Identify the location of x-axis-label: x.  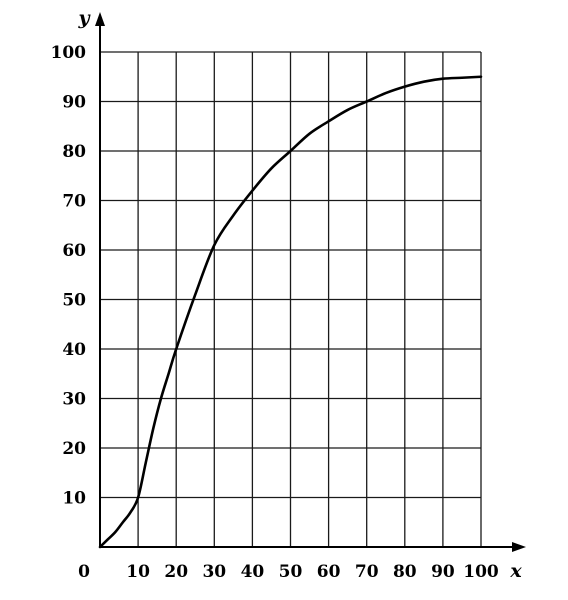
(515, 571).